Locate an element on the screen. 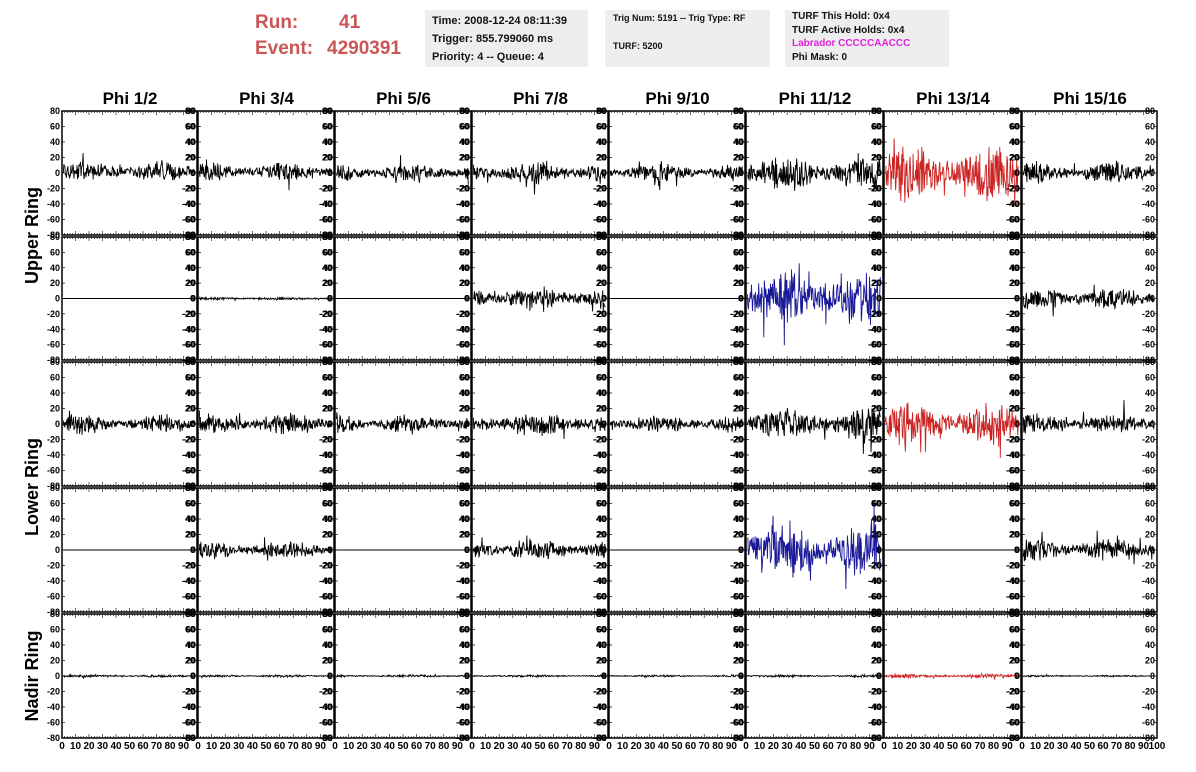  column-header: Phi 9/10 is located at coordinates (677, 98).